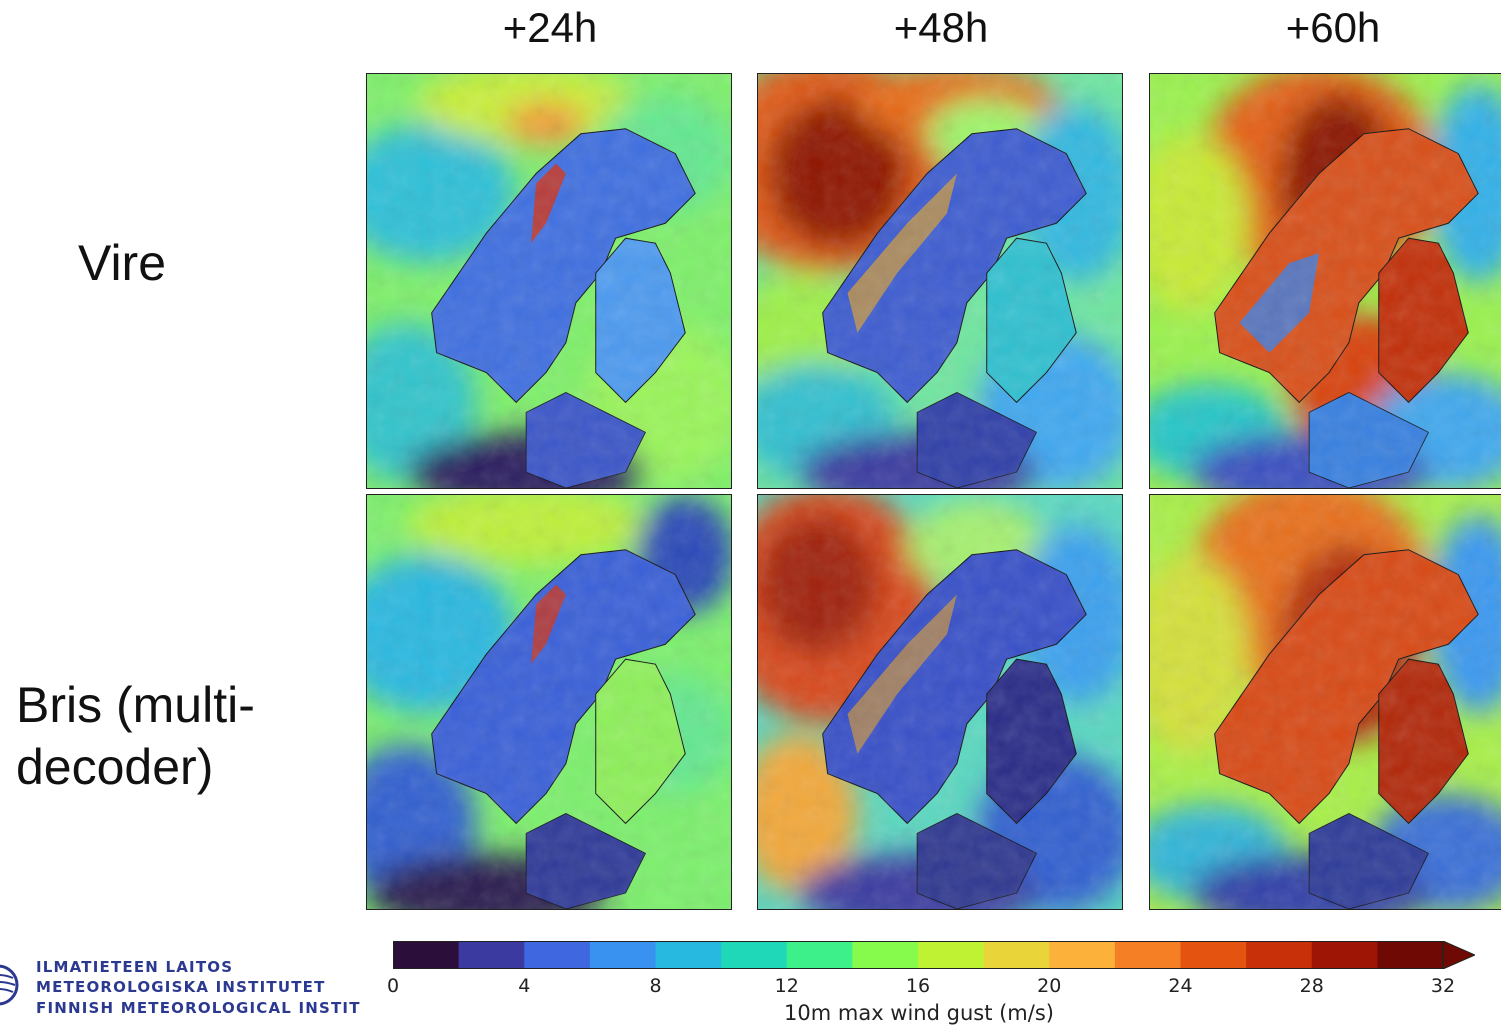 This screenshot has height=1027, width=1501. I want to click on map-bris-48h, so click(940, 702).